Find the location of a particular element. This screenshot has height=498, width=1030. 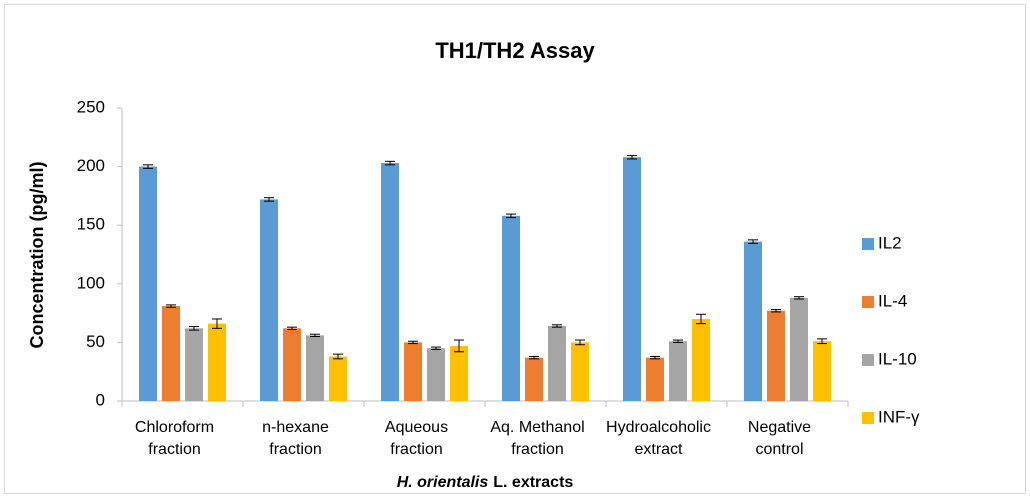

x-tick-label: Negative is located at coordinates (779, 427).